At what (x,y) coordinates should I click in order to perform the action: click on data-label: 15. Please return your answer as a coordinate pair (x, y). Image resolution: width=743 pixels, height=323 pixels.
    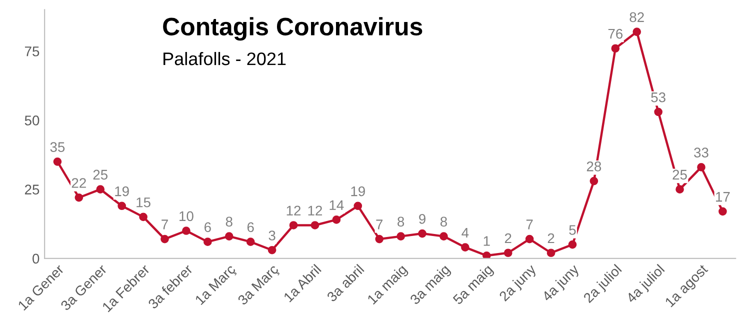
    Looking at the image, I should click on (143, 203).